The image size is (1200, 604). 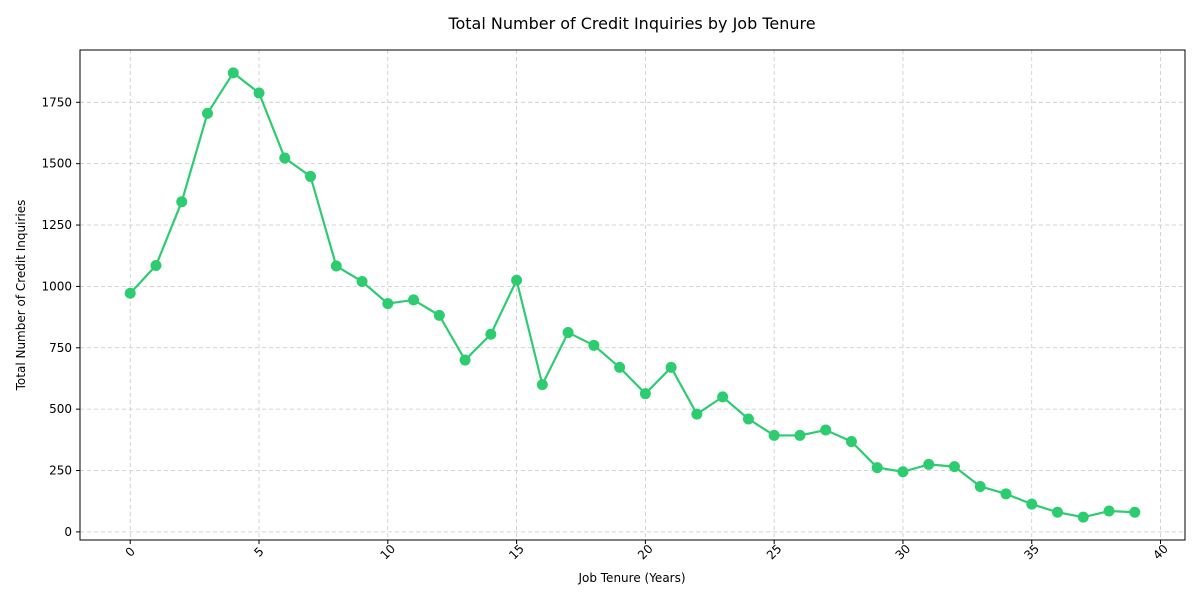 I want to click on y-tick-label: 1750, so click(x=56, y=102).